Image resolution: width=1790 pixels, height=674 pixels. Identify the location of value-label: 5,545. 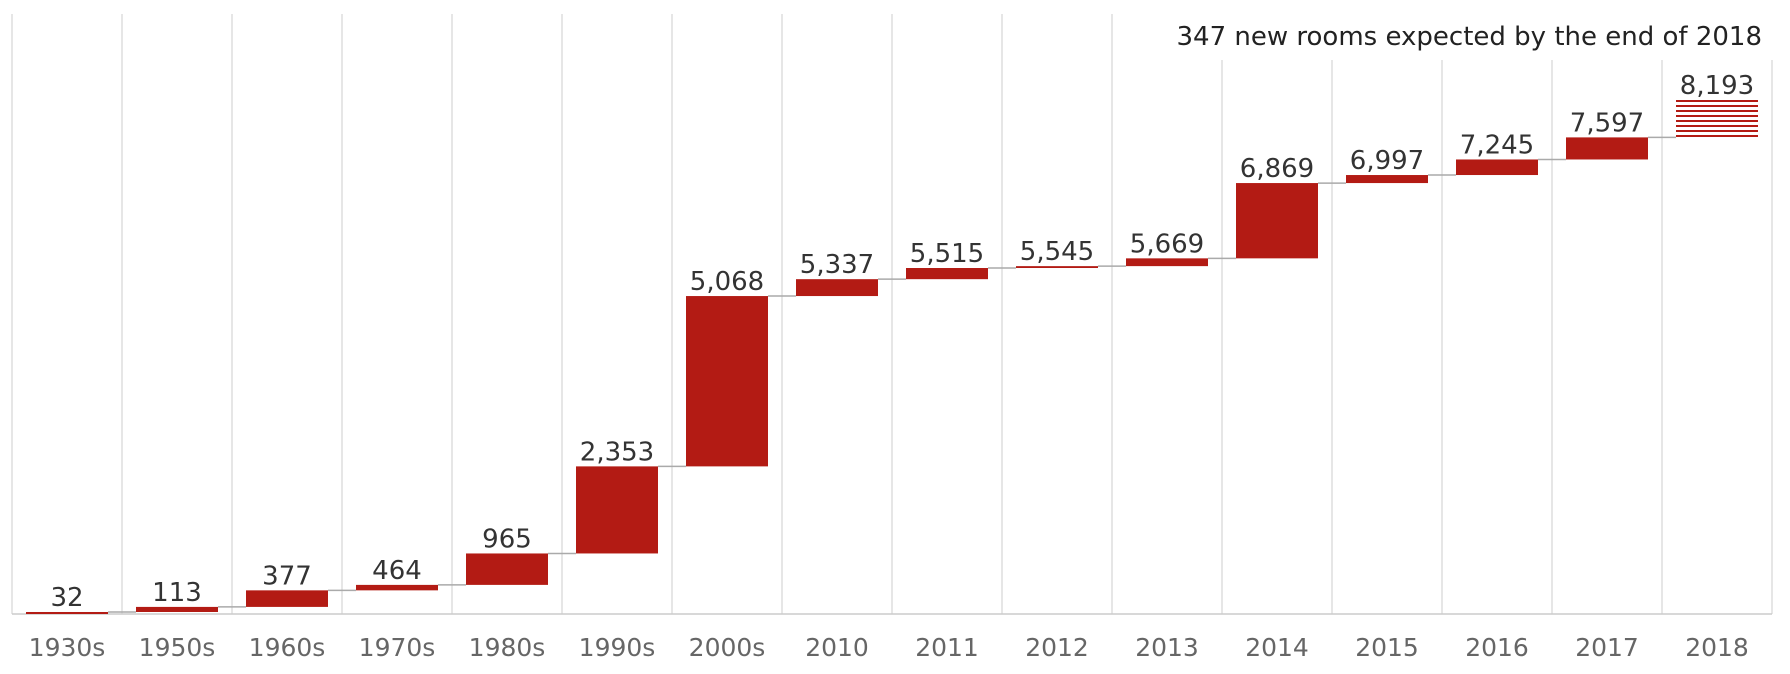
(1057, 252).